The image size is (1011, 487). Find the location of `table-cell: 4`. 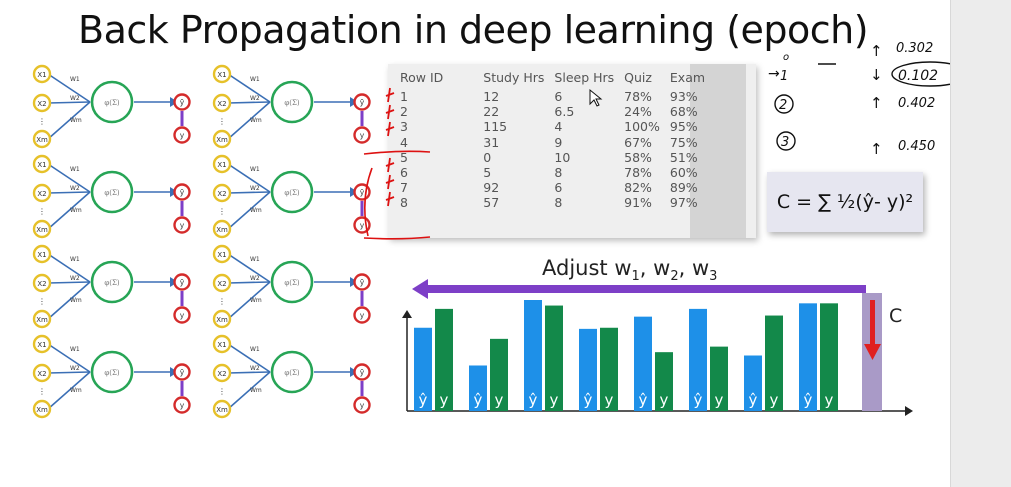

table-cell: 4 is located at coordinates (404, 142).